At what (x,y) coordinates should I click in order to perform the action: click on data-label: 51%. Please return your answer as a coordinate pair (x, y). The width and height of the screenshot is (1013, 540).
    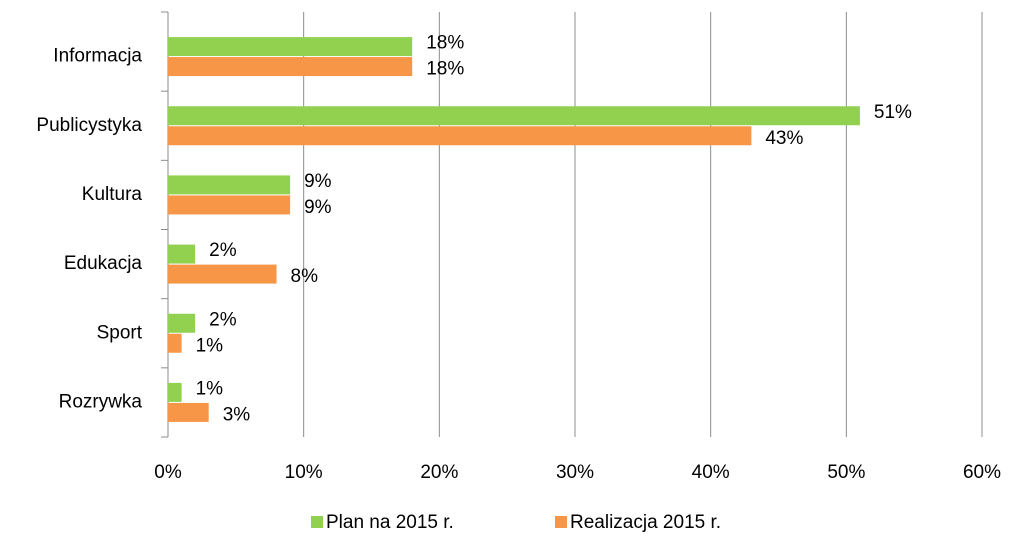
    Looking at the image, I should click on (893, 112).